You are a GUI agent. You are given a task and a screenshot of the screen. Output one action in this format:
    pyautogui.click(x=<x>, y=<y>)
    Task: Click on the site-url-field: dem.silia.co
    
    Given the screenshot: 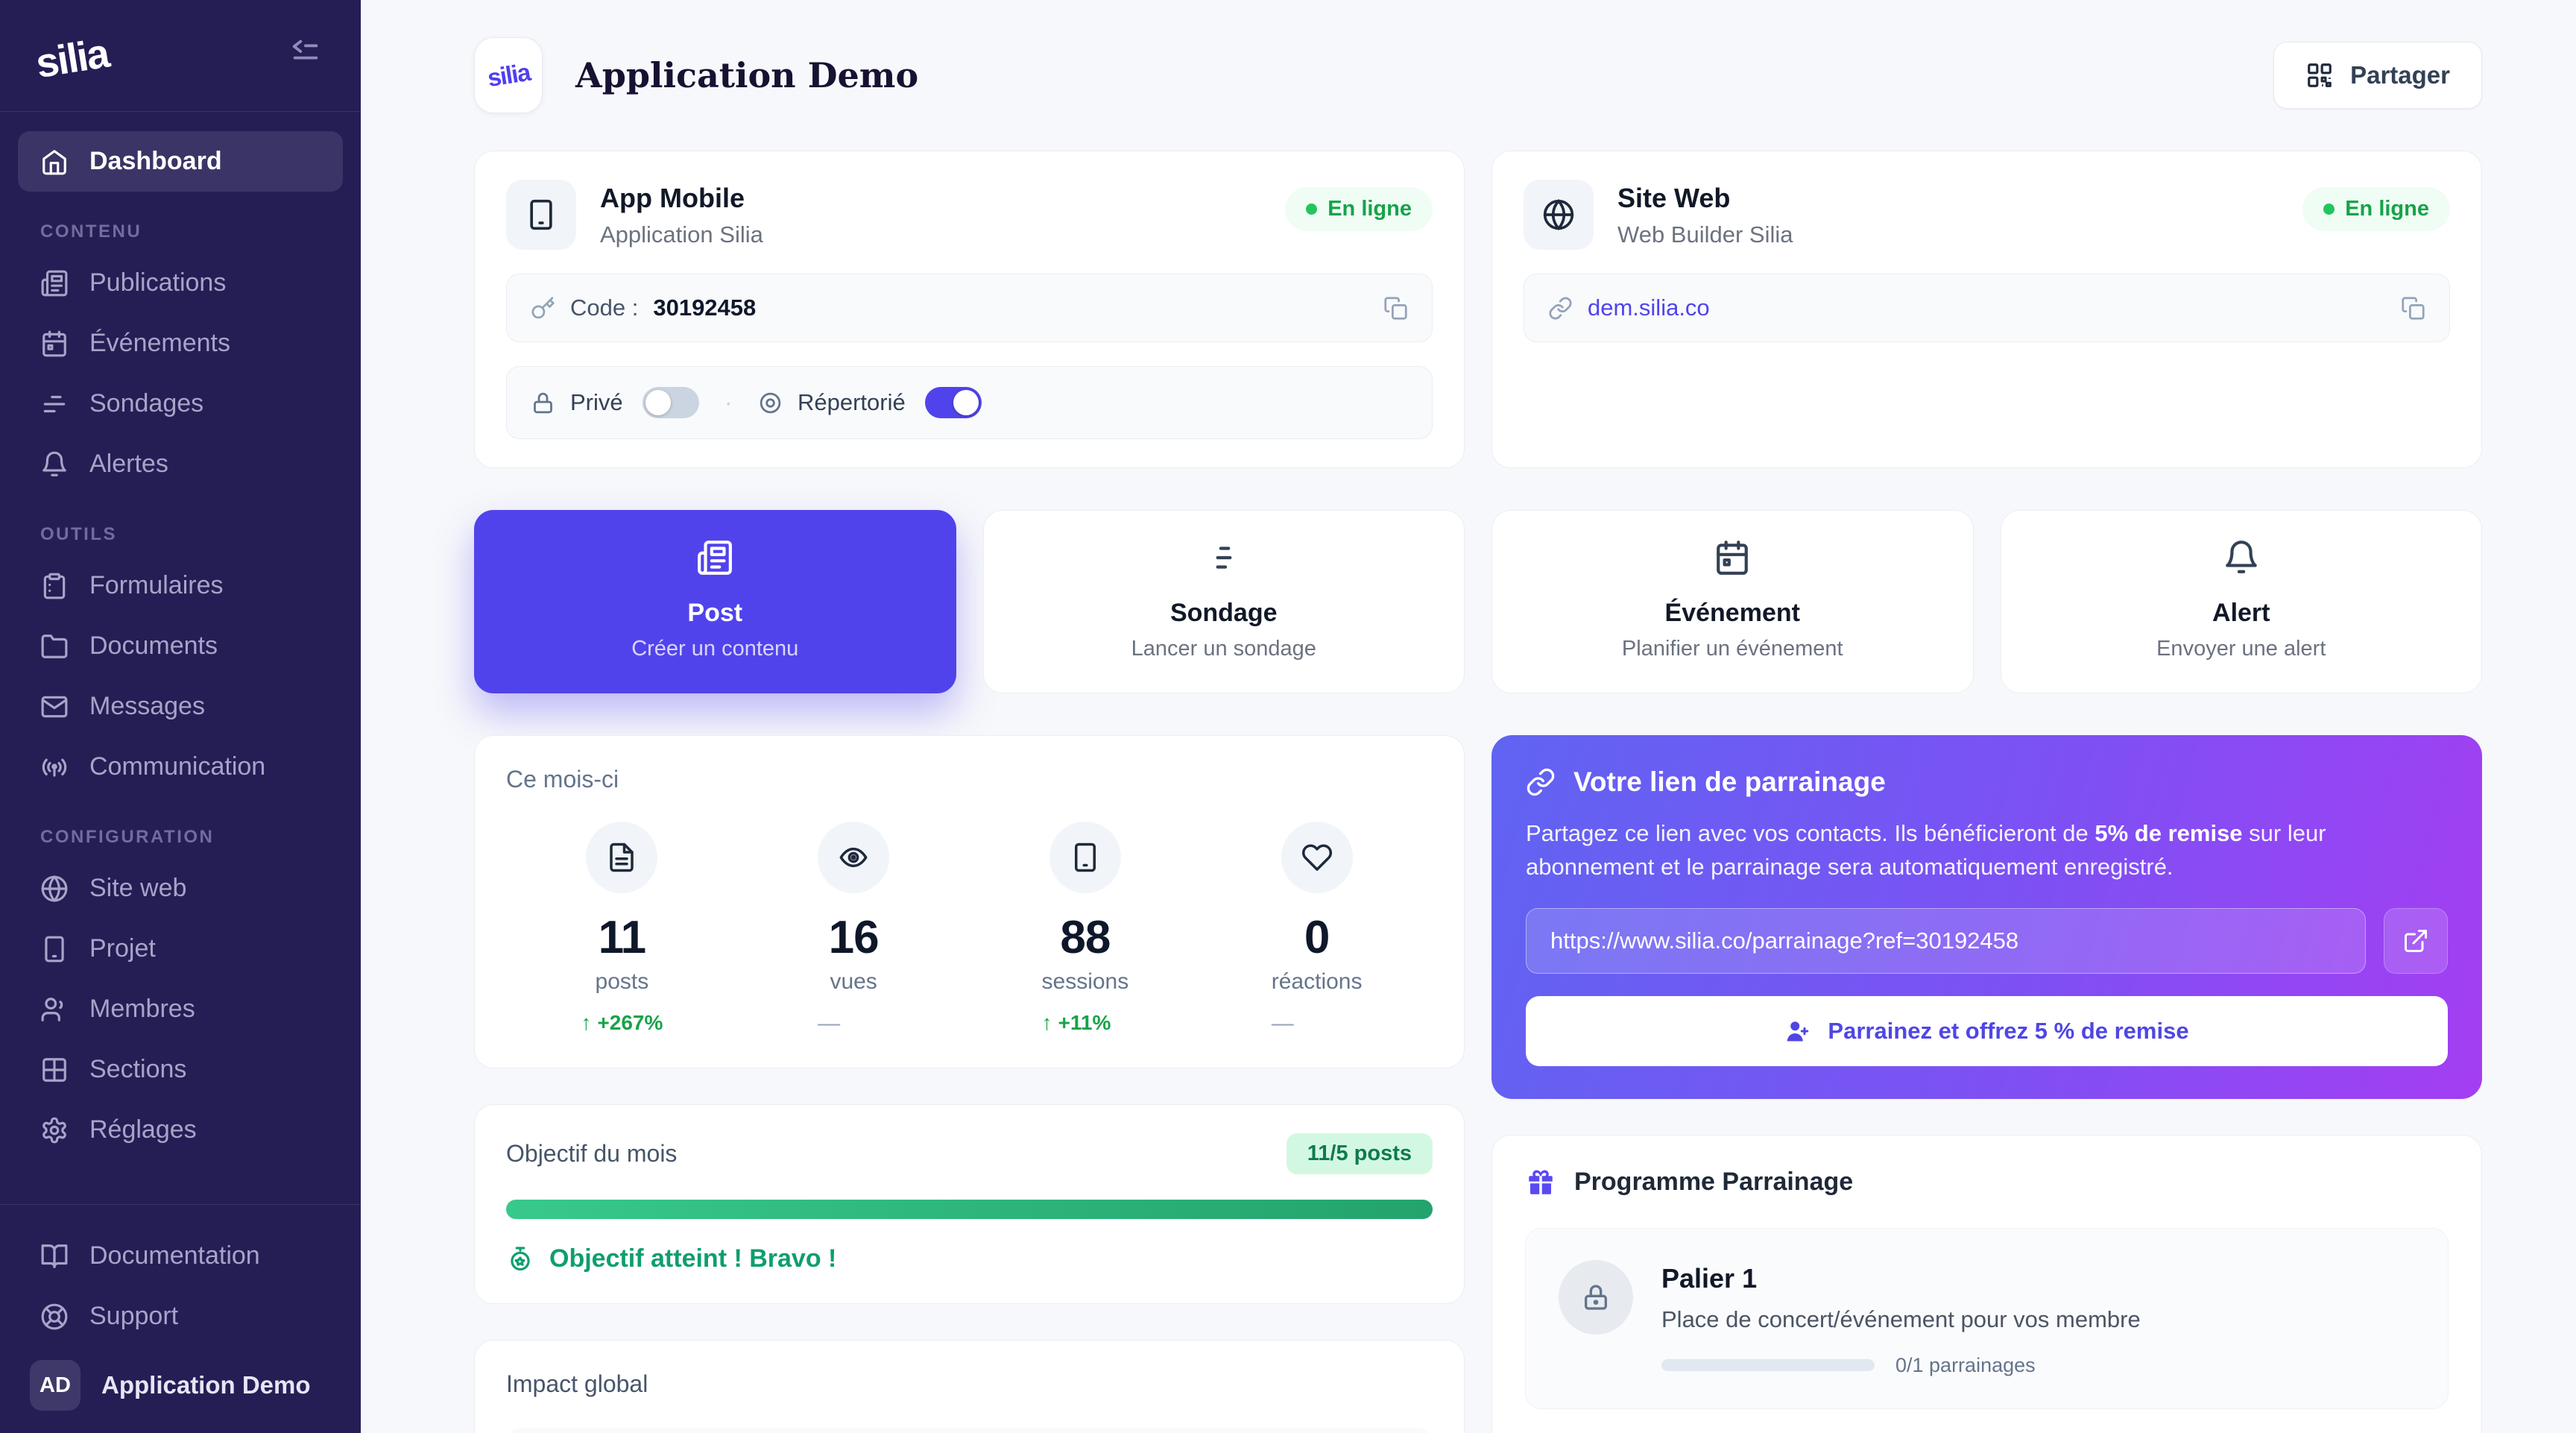 What is the action you would take?
    pyautogui.click(x=1987, y=308)
    